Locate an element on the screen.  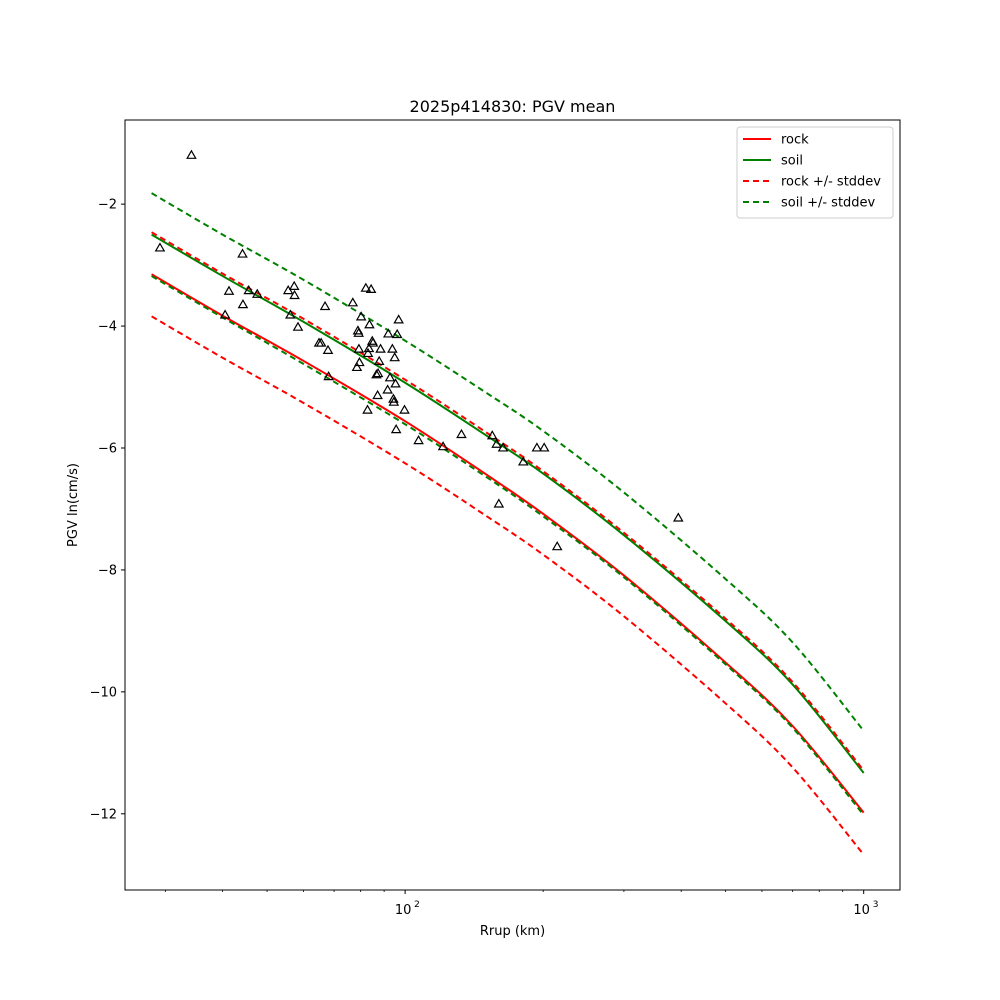
y-tick-label: −4 is located at coordinates (107, 327).